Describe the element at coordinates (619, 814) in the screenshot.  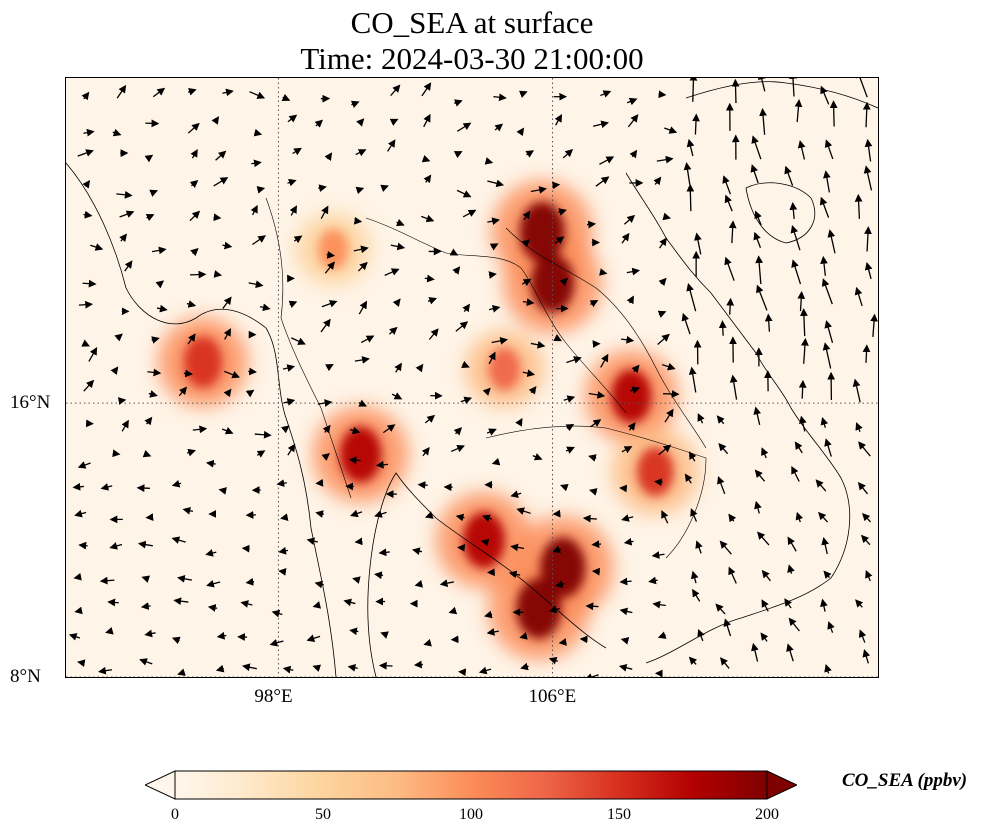
I see `colorbar-tick-label: 150` at that location.